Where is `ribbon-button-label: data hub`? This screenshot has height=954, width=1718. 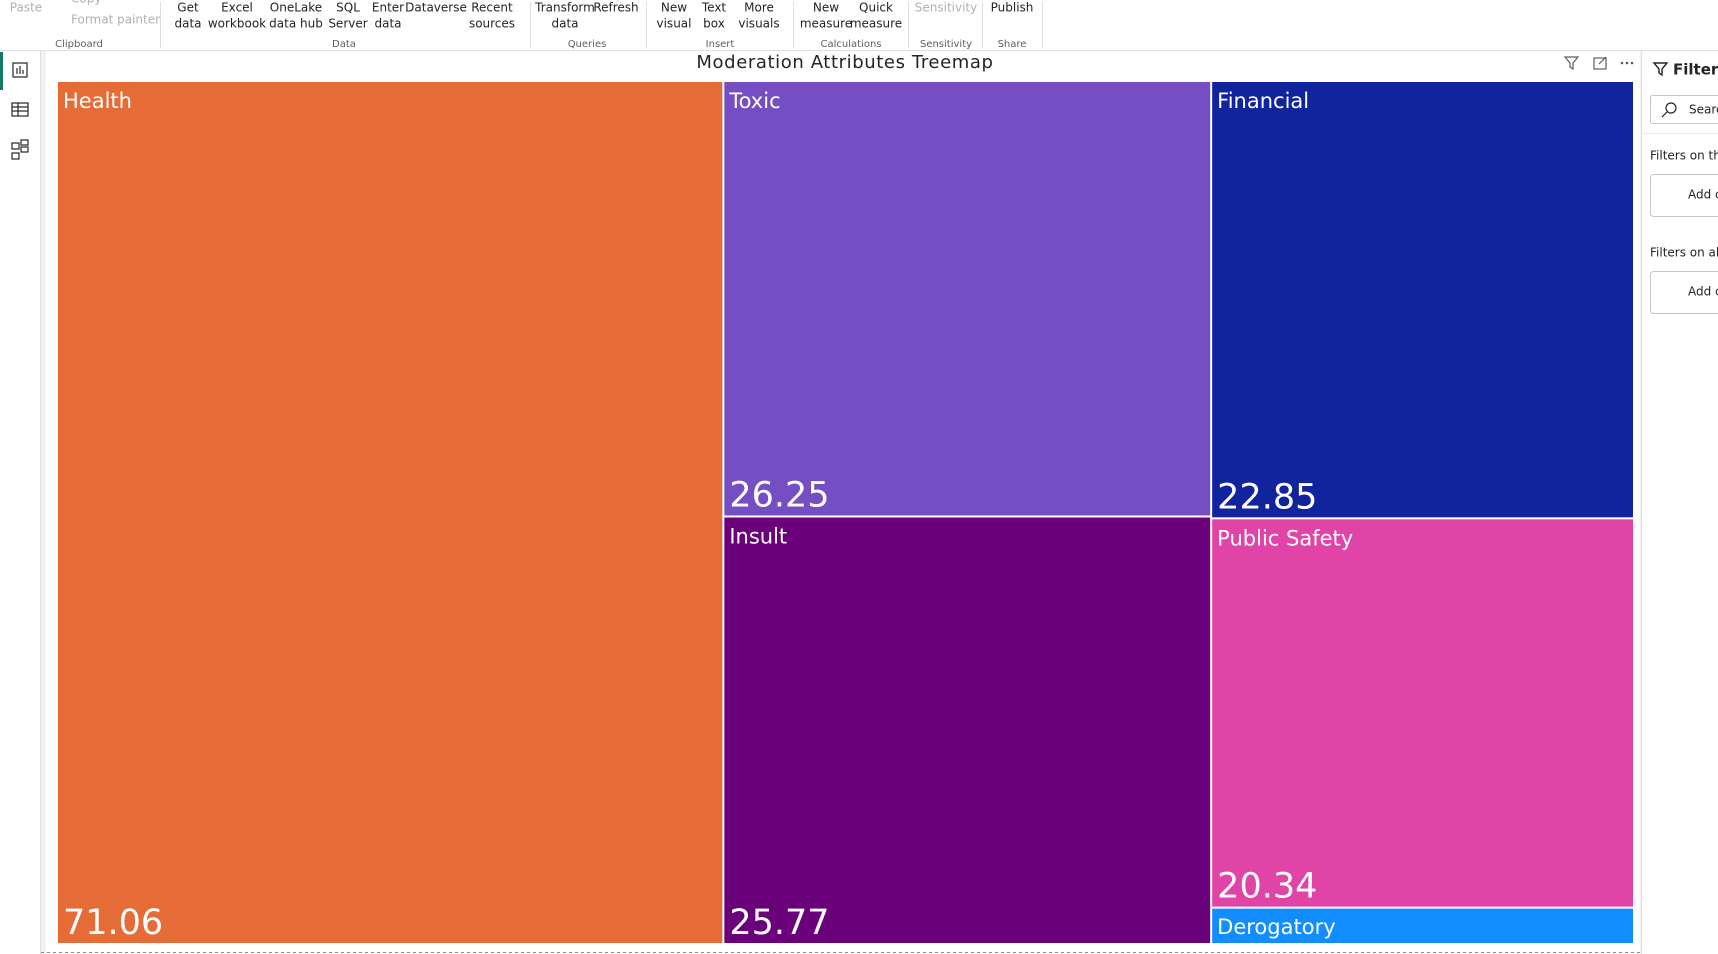
ribbon-button-label: data hub is located at coordinates (296, 24).